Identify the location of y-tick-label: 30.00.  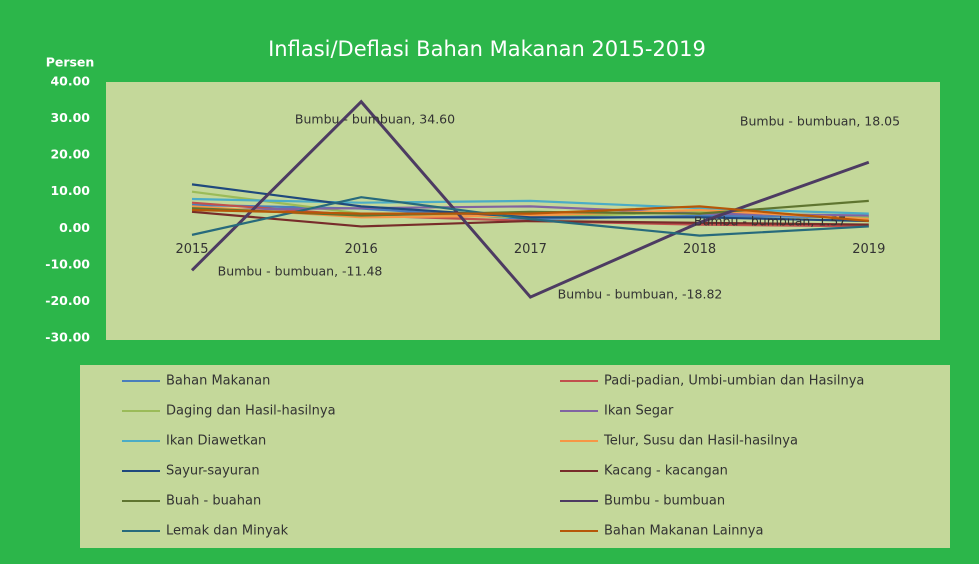
(70, 117).